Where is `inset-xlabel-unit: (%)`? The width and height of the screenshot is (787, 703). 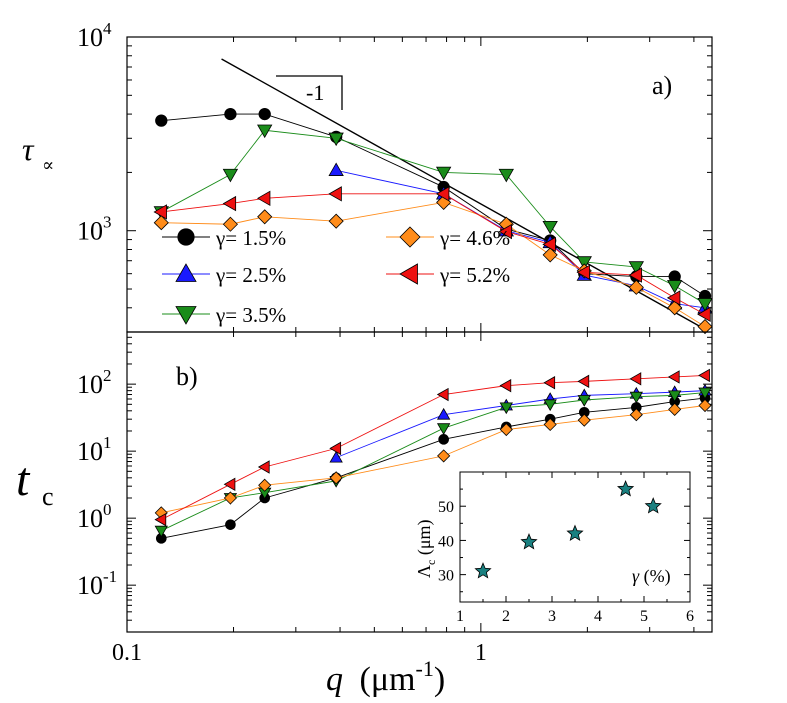 inset-xlabel-unit: (%) is located at coordinates (654, 576).